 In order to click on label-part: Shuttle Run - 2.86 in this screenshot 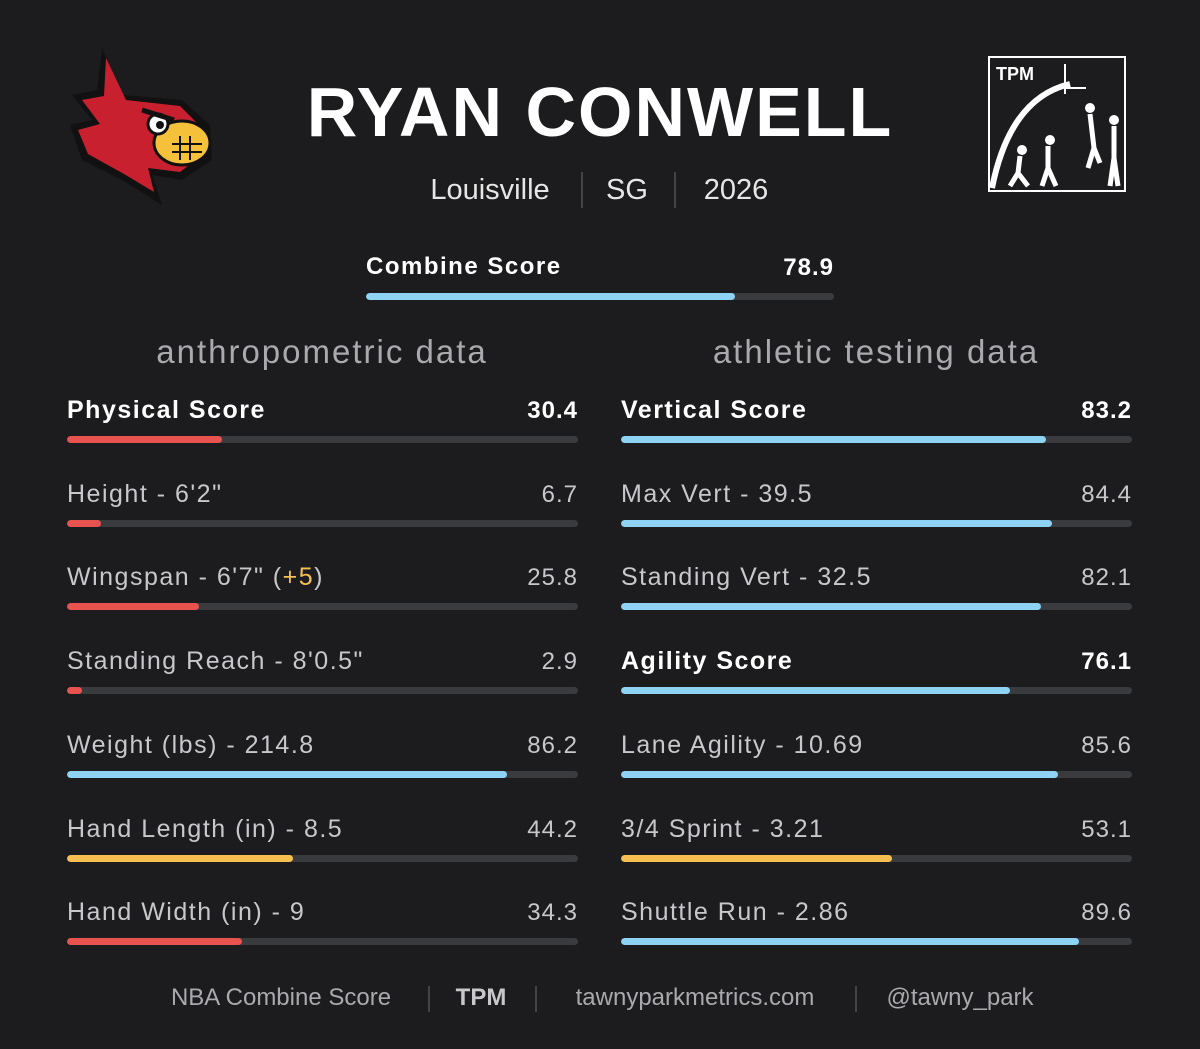, I will do `click(735, 912)`.